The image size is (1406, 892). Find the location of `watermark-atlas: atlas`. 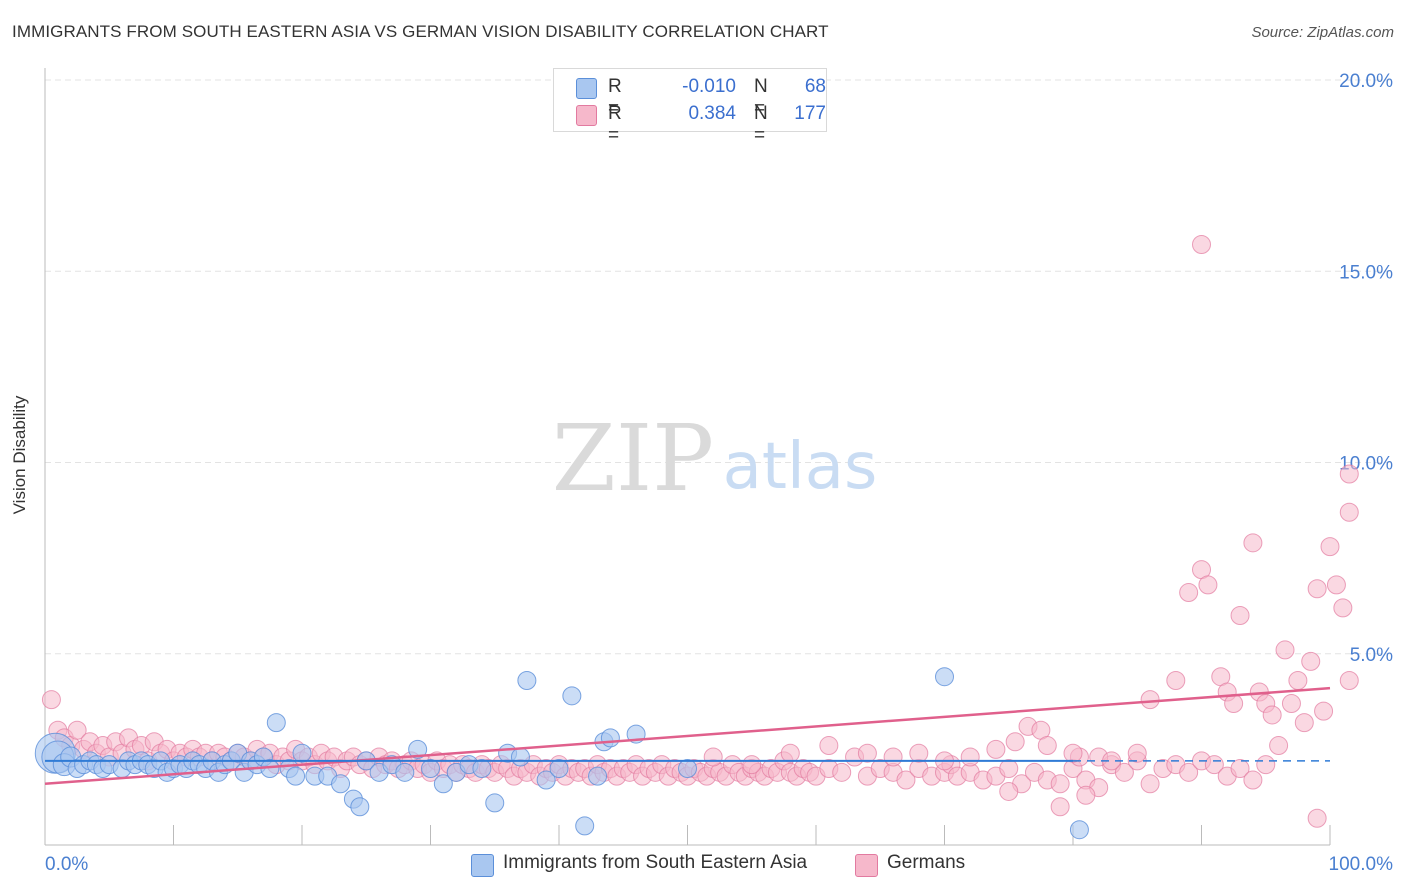

watermark-atlas: atlas is located at coordinates (800, 467).